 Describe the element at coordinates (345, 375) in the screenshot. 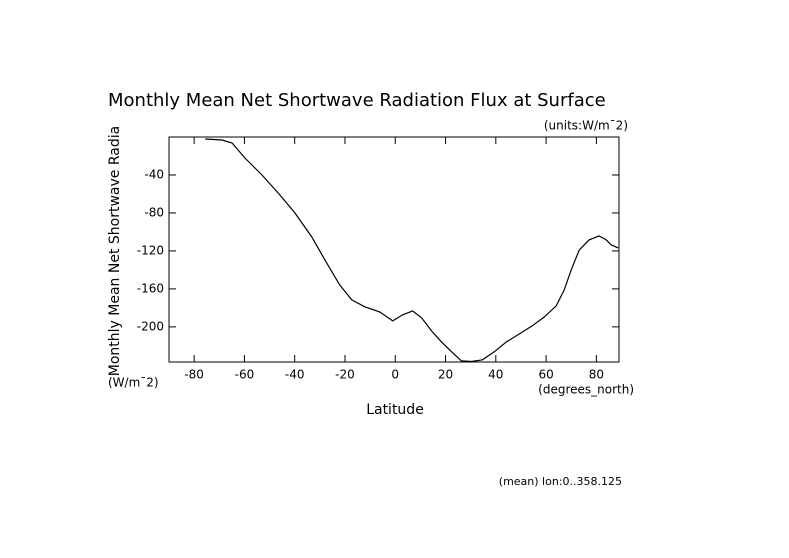

I see `x-tick-label: -20` at that location.